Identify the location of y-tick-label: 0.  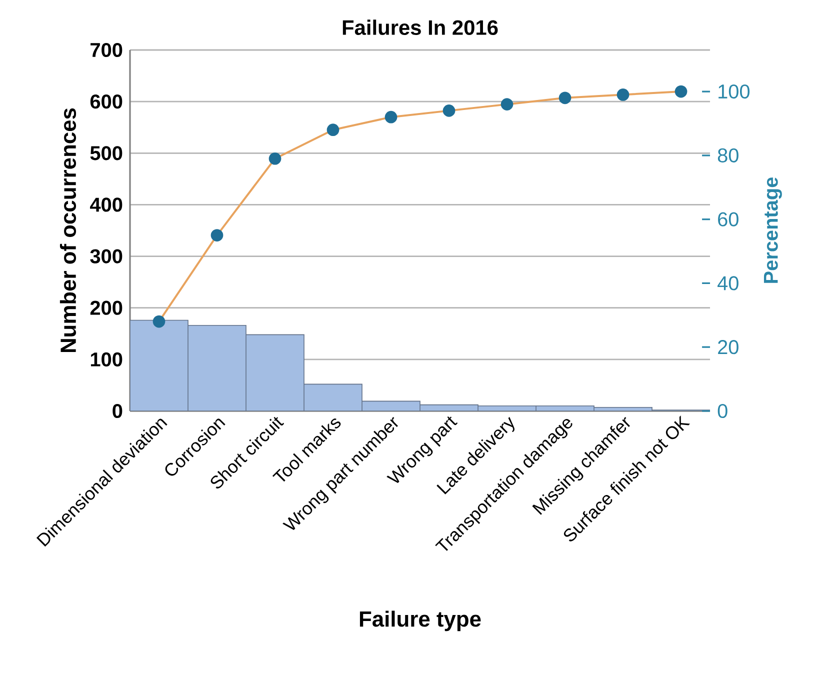
(117, 411).